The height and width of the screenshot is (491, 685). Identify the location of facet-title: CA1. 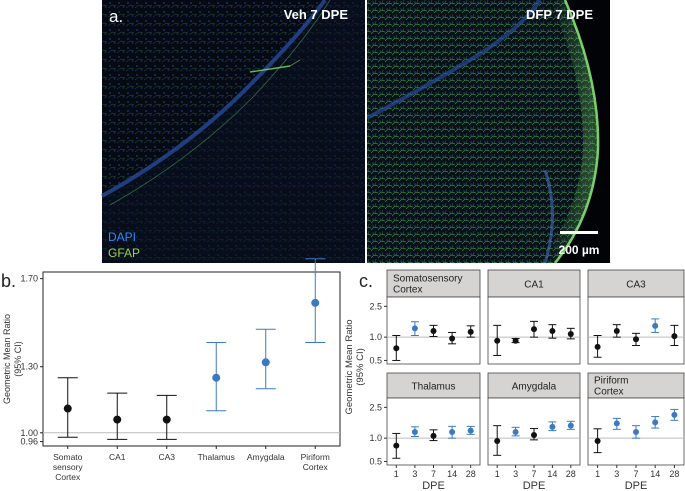
(534, 285).